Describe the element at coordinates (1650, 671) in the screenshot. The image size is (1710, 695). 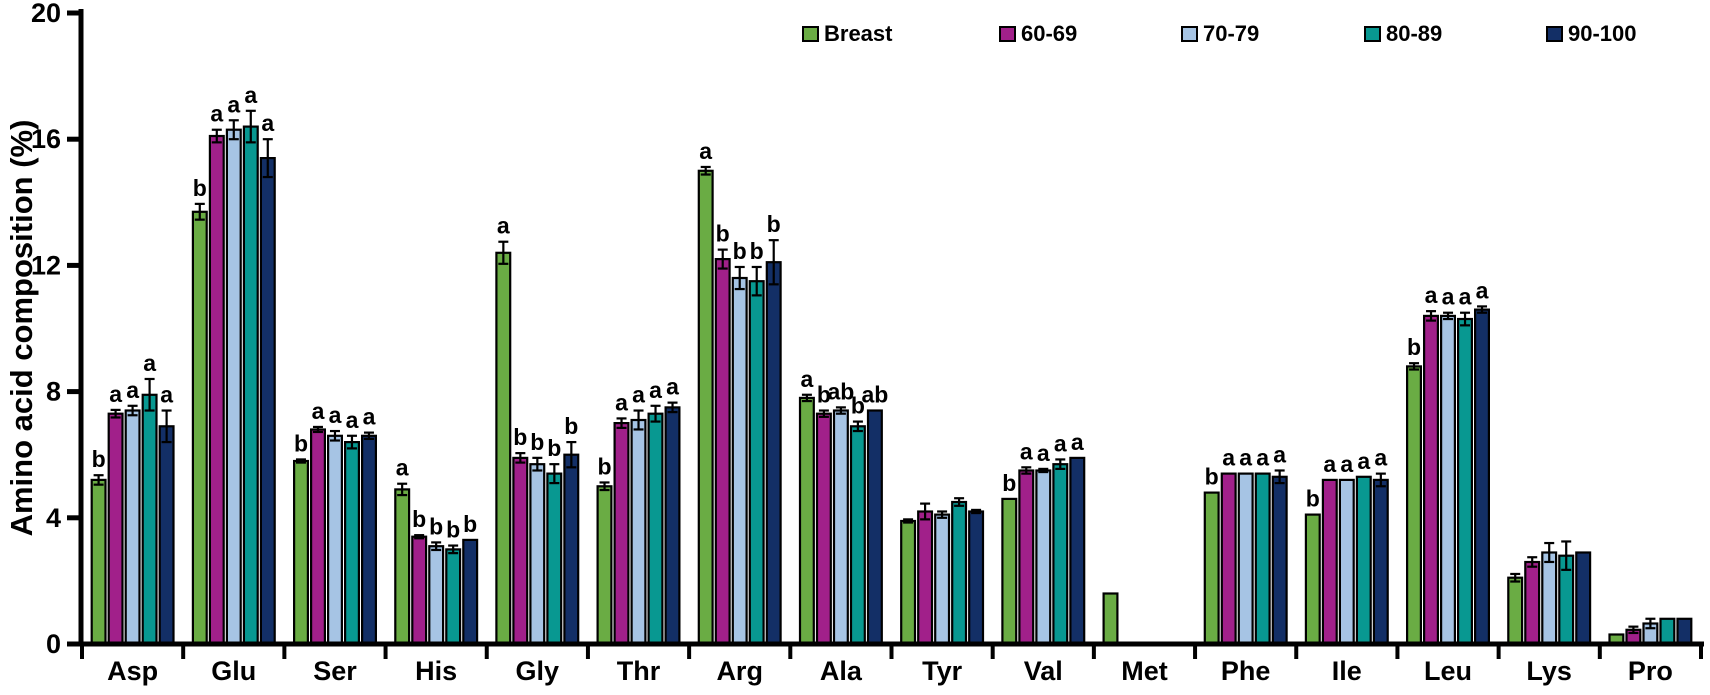
I see `category-label-pro: Pro` at that location.